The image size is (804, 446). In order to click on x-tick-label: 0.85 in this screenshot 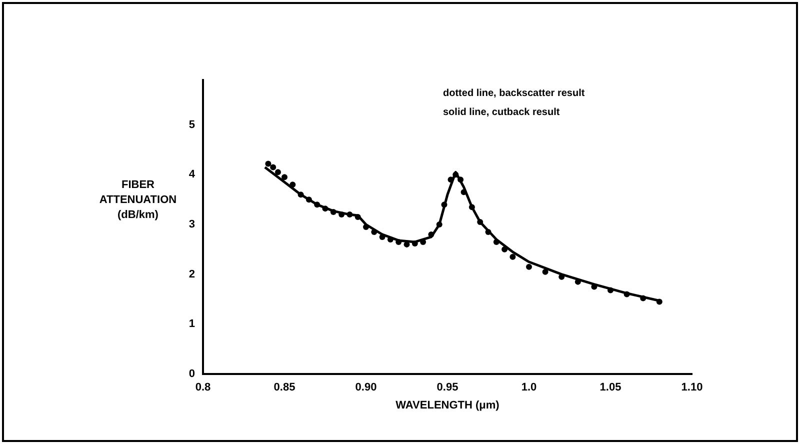, I will do `click(285, 388)`.